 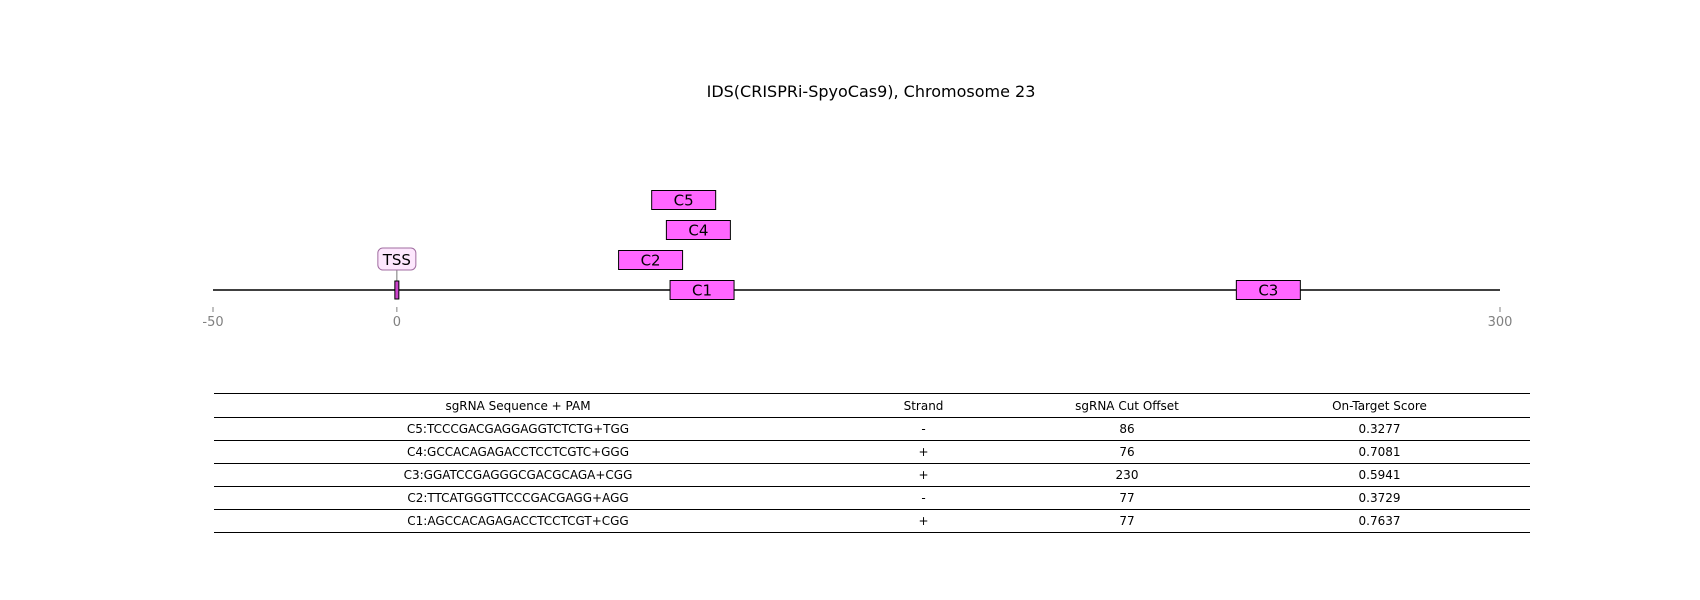 What do you see at coordinates (1379, 405) in the screenshot?
I see `header-score: On-Target Score` at bounding box center [1379, 405].